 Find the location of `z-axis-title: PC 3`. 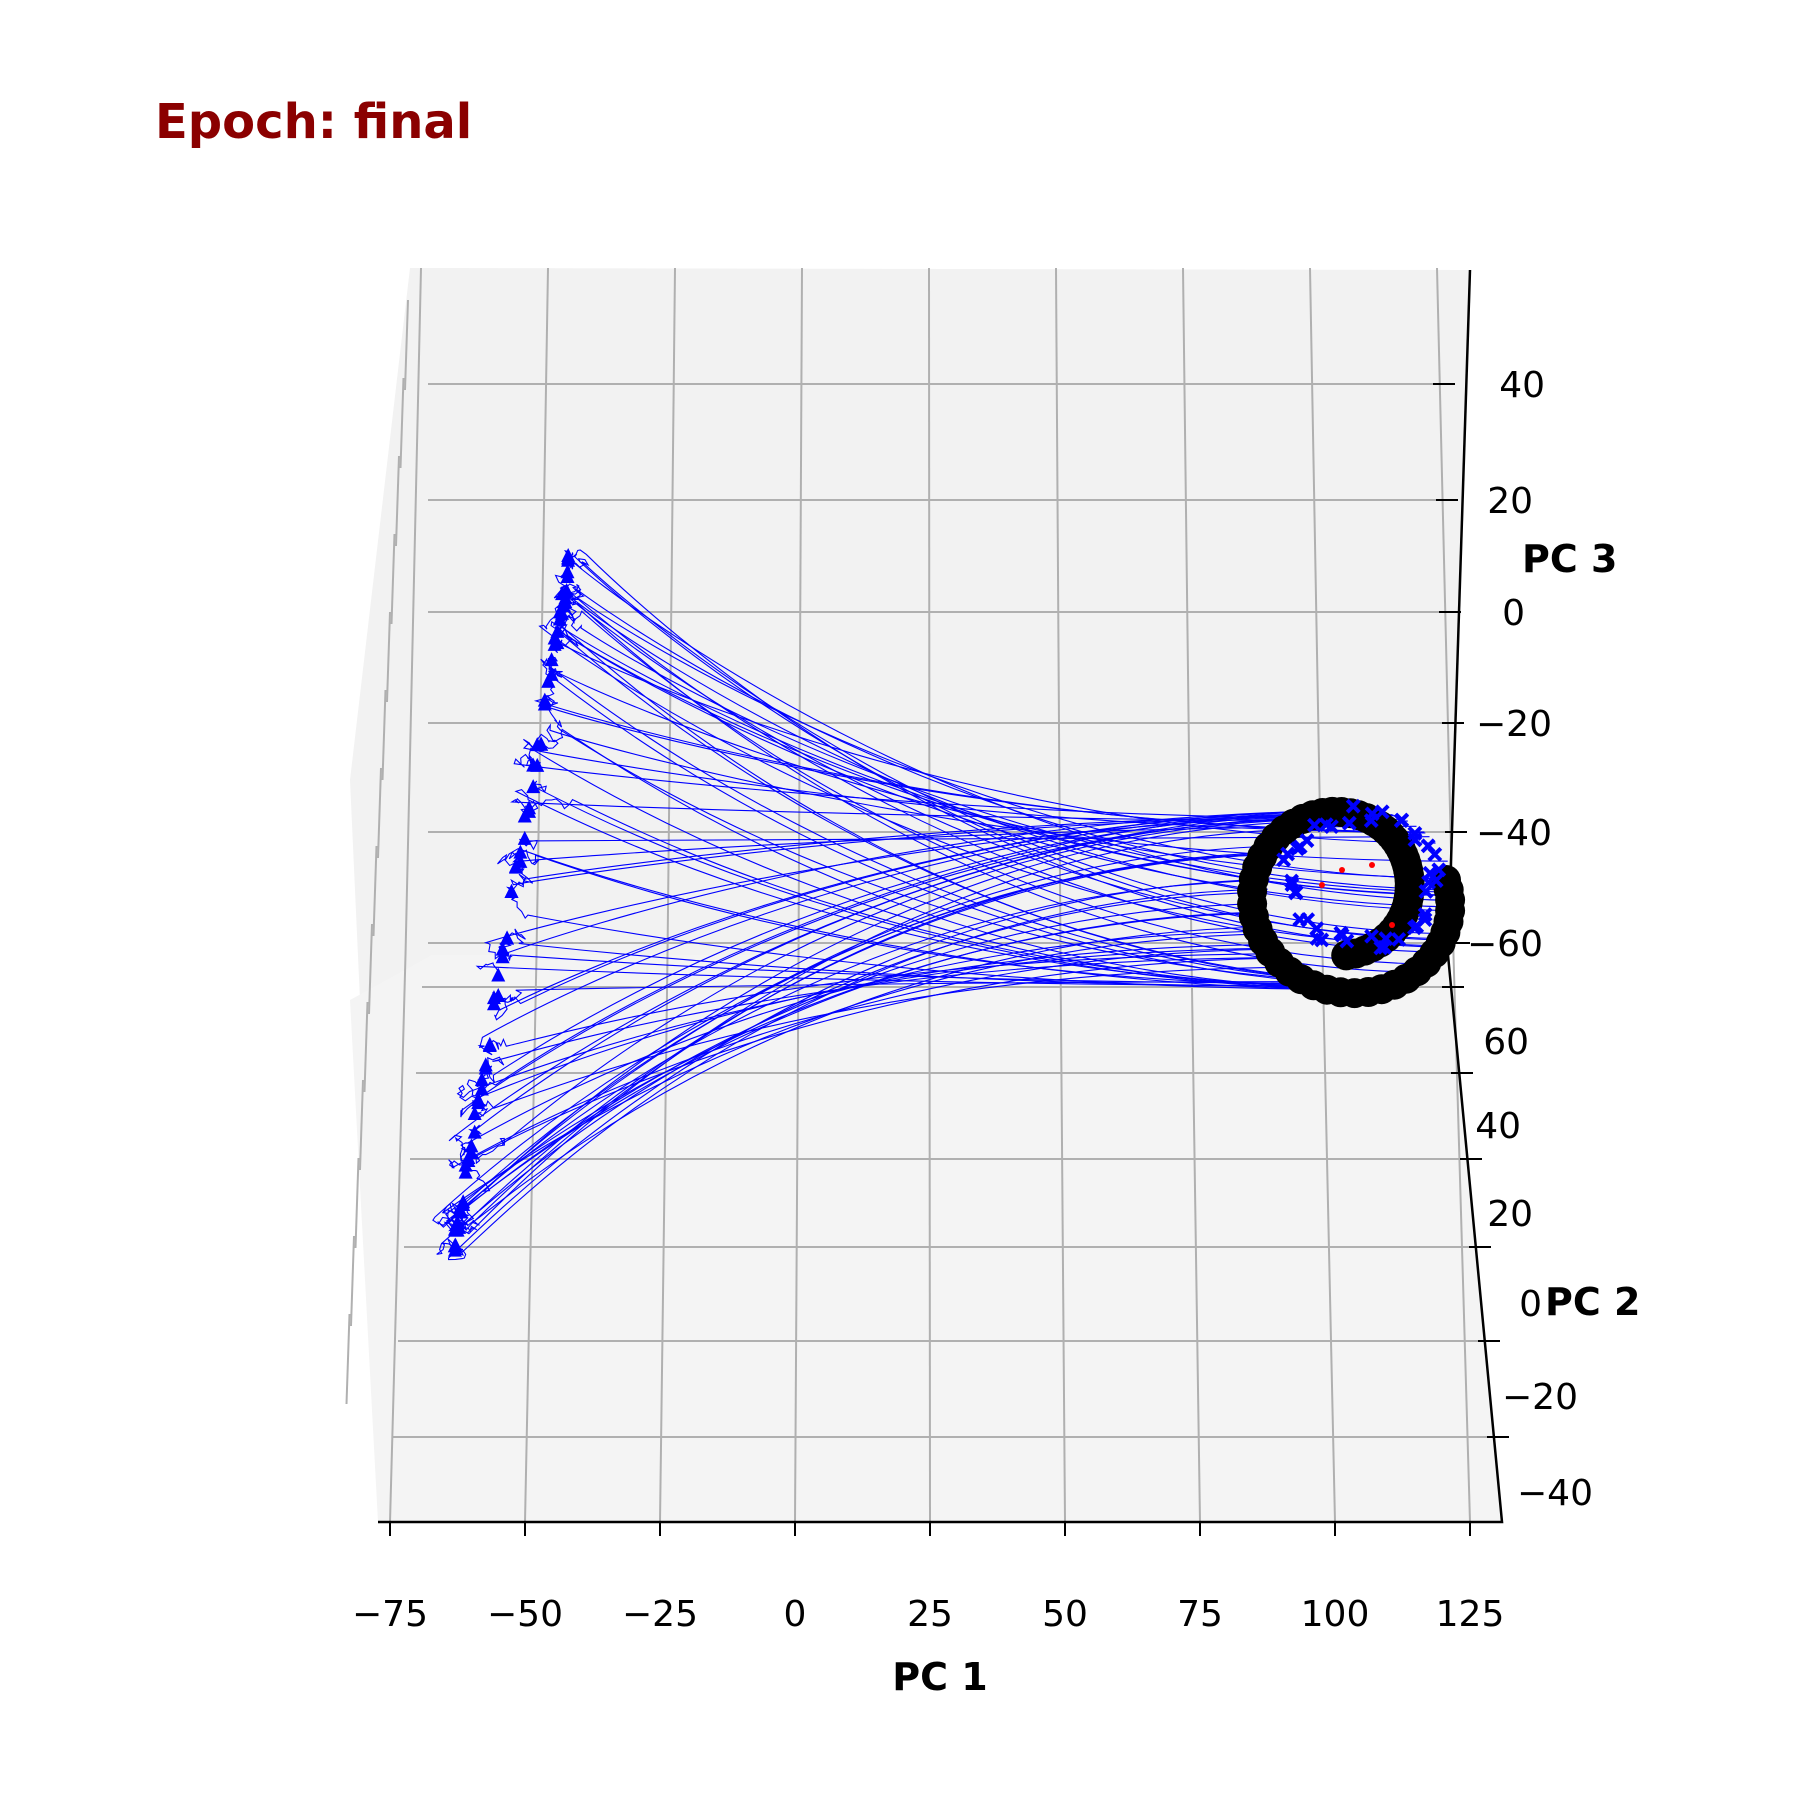

z-axis-title: PC 3 is located at coordinates (1569, 559).